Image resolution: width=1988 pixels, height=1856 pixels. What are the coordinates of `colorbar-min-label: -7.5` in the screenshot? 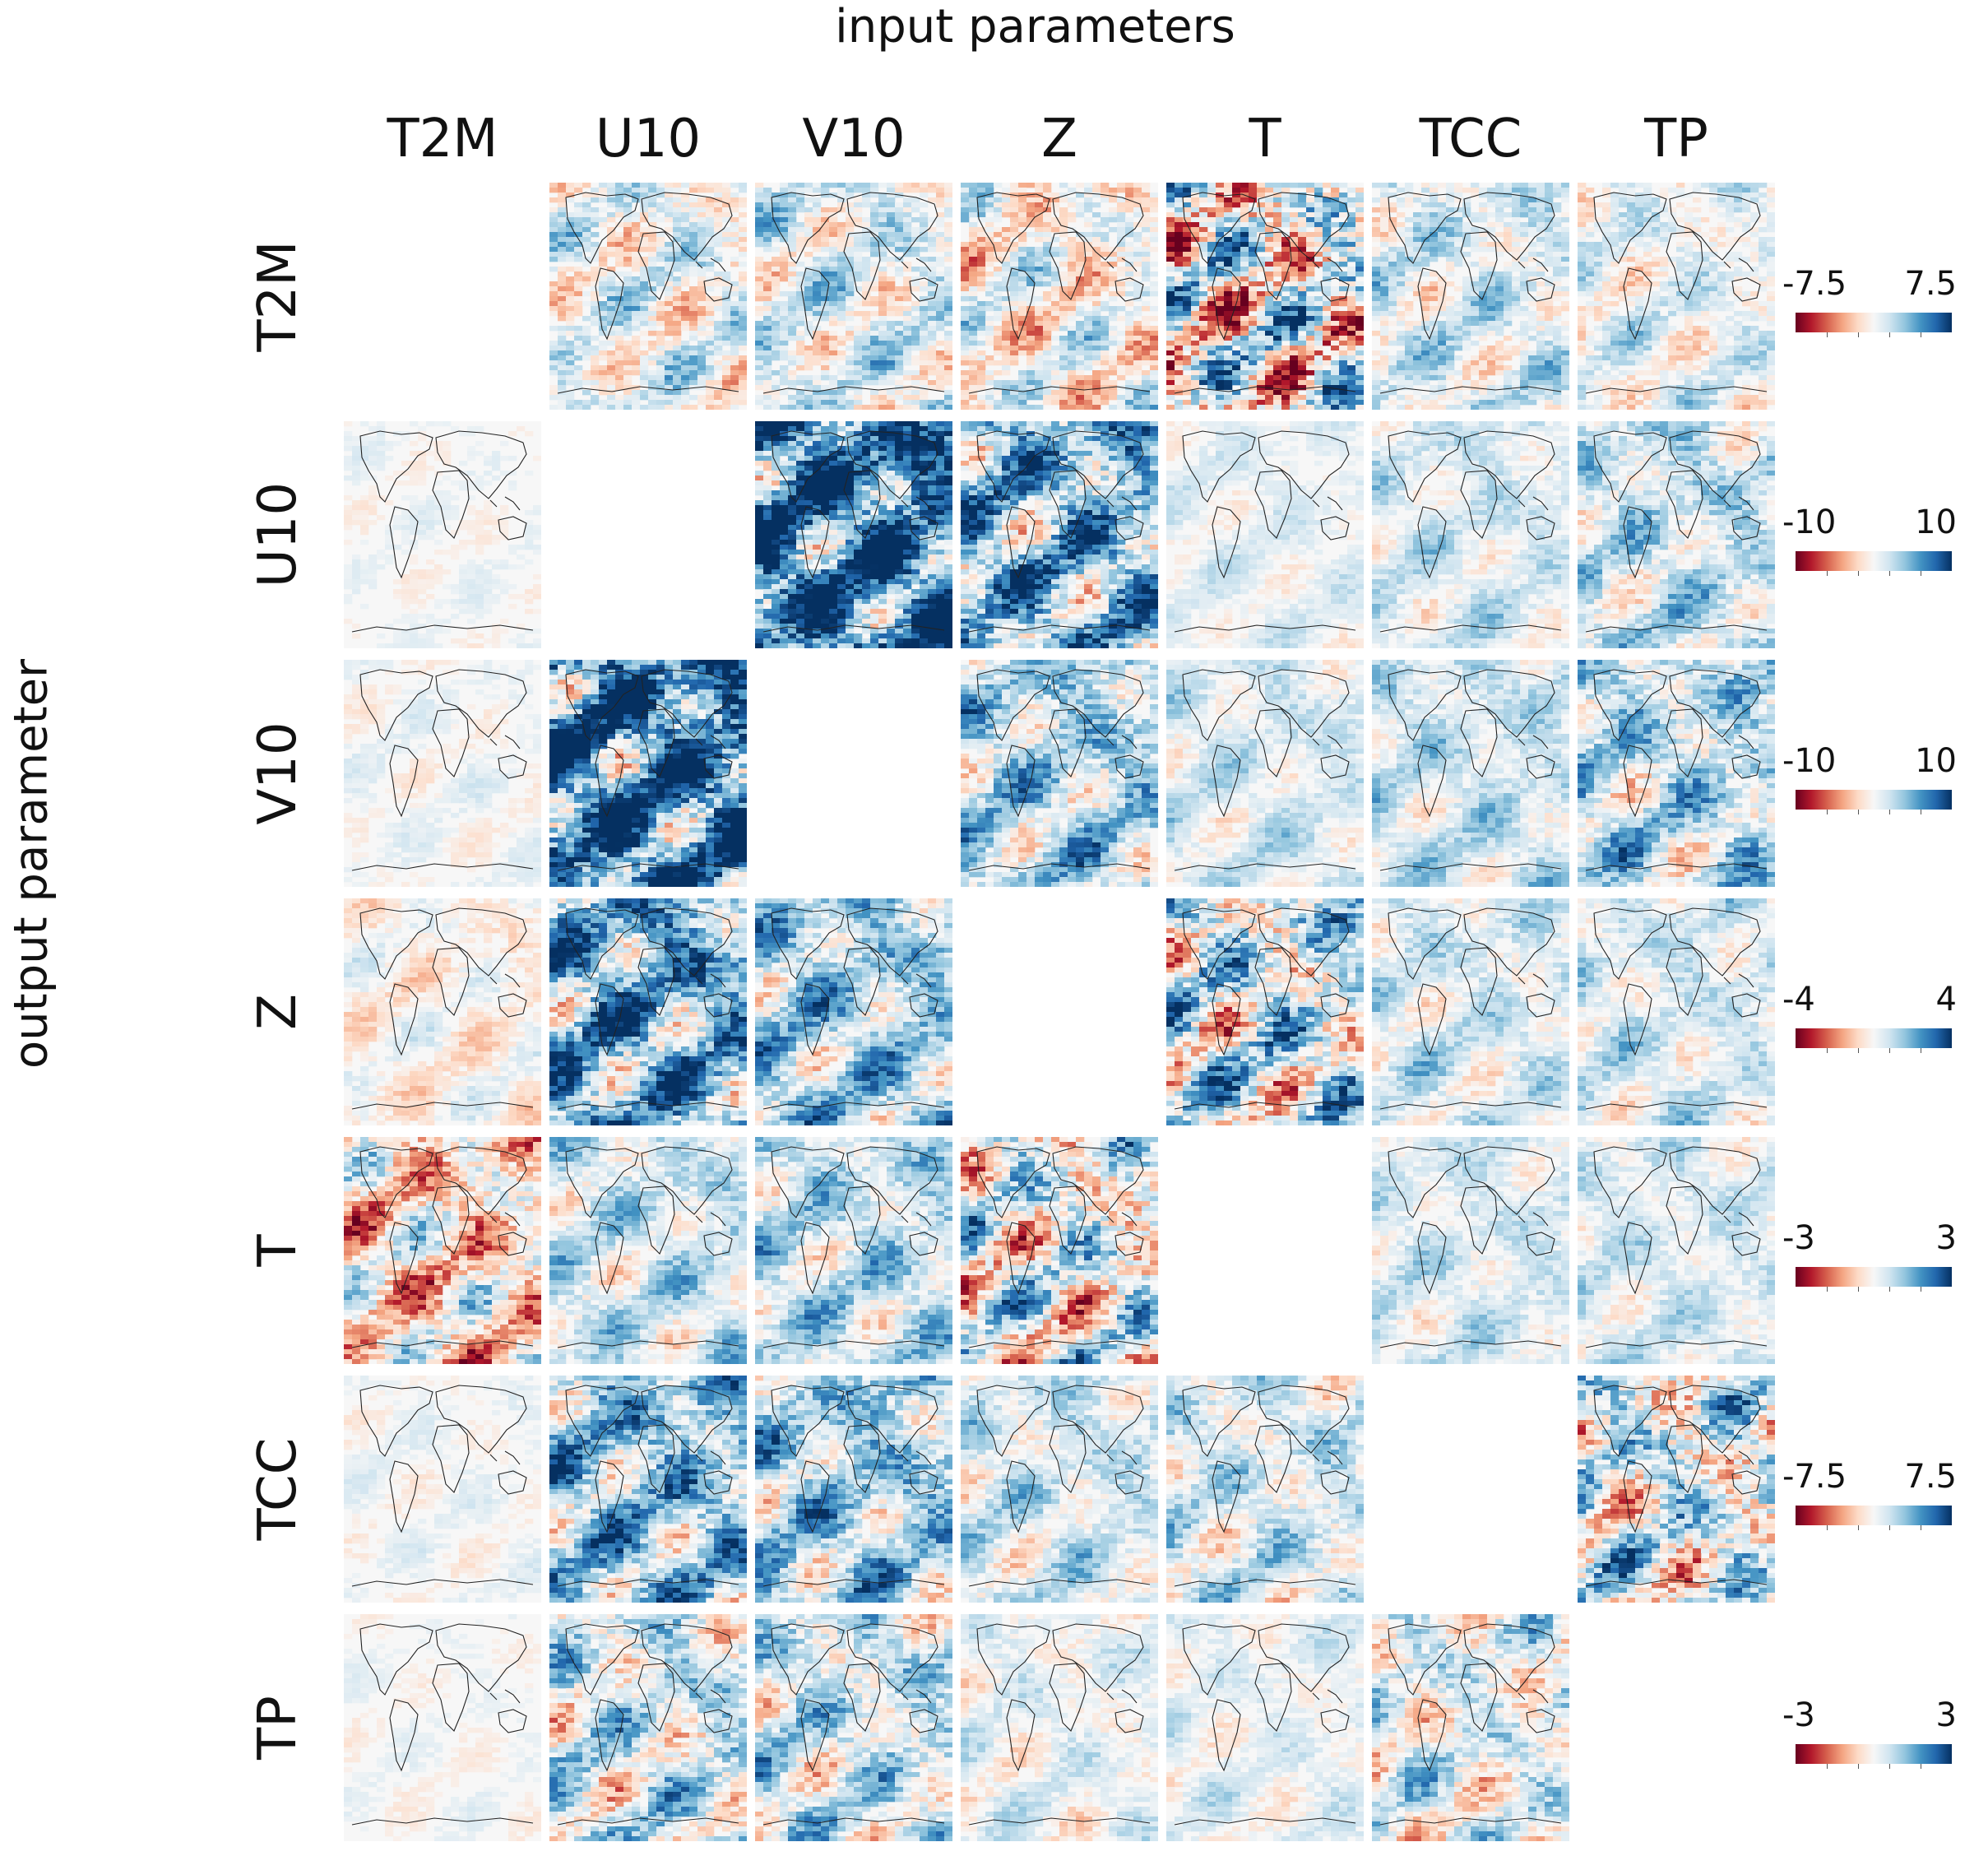 It's located at (1815, 1477).